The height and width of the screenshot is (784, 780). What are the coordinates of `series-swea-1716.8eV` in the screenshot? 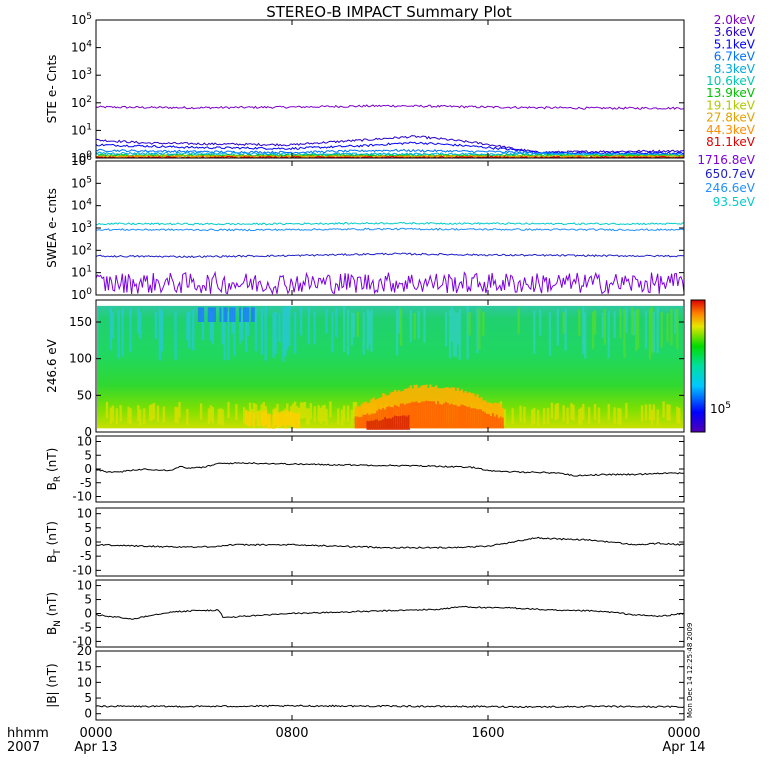 It's located at (390, 283).